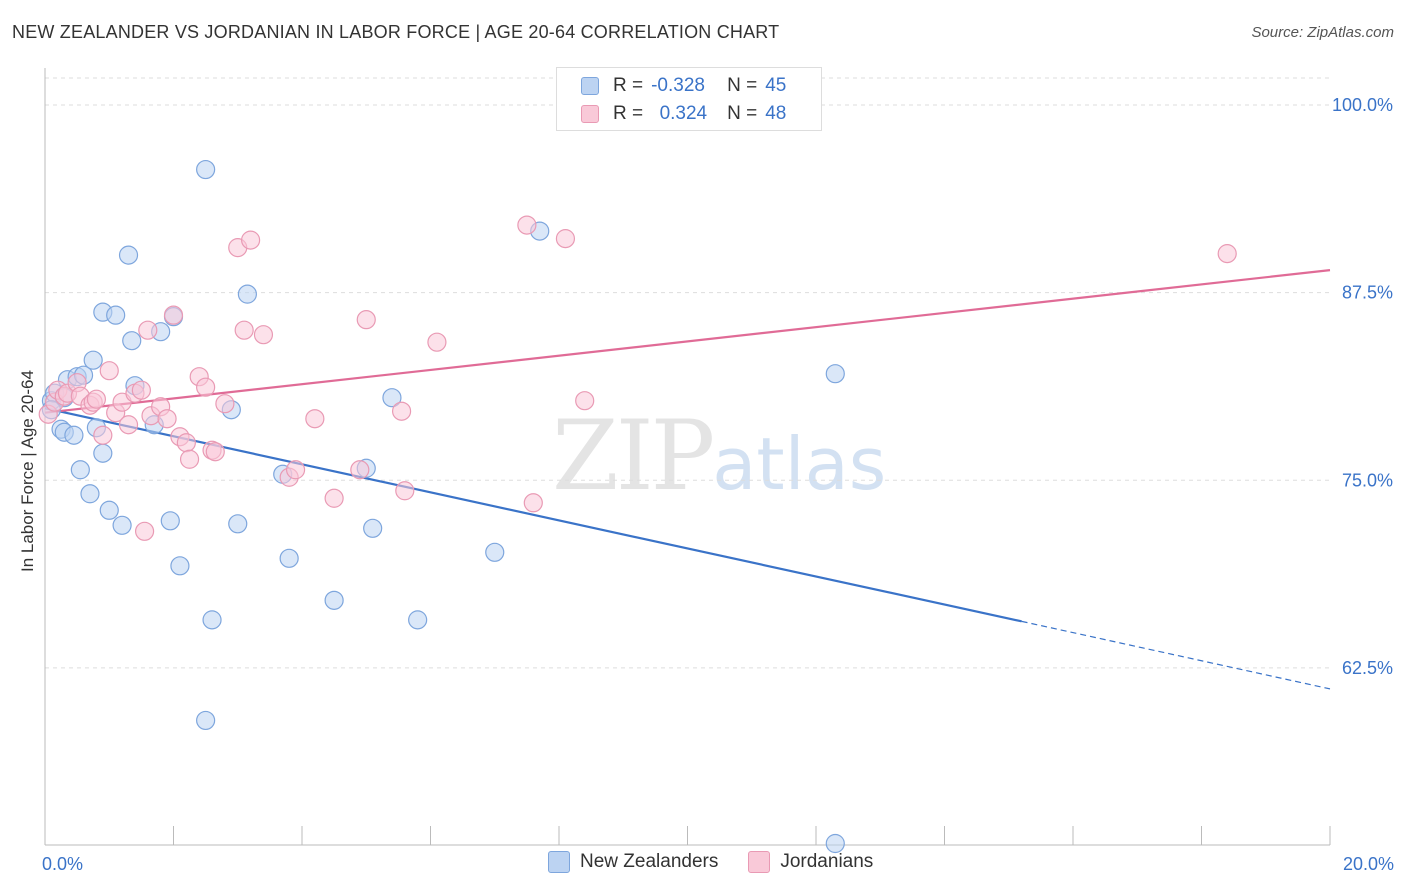  Describe the element at coordinates (687, 341) in the screenshot. I see `trend-line-jordanians` at that location.